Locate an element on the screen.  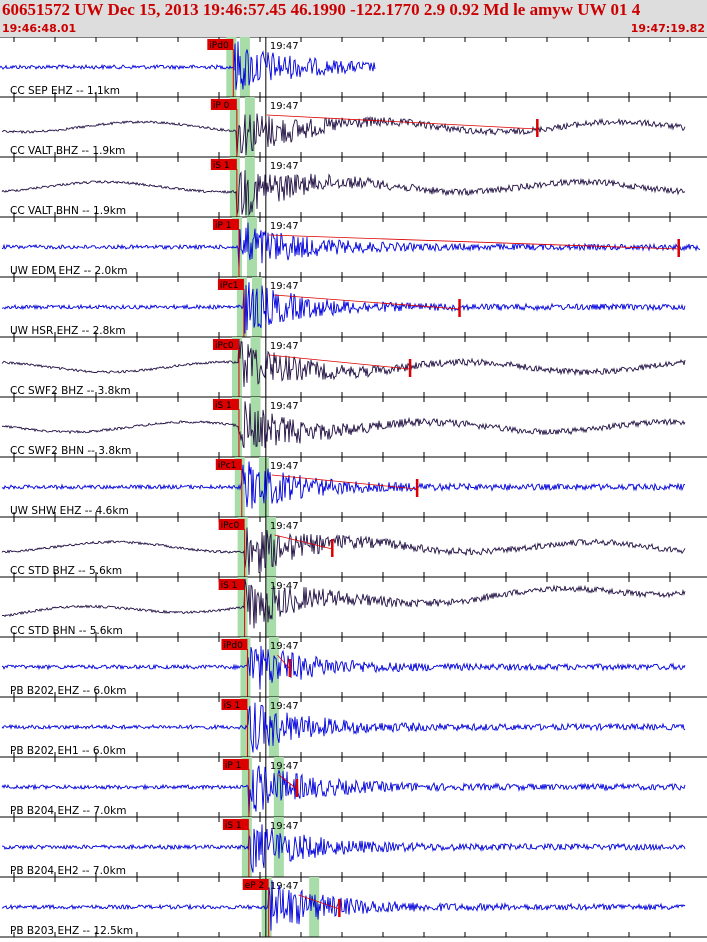
station-label: PB B202 EHZ -- 6.0km is located at coordinates (68, 691).